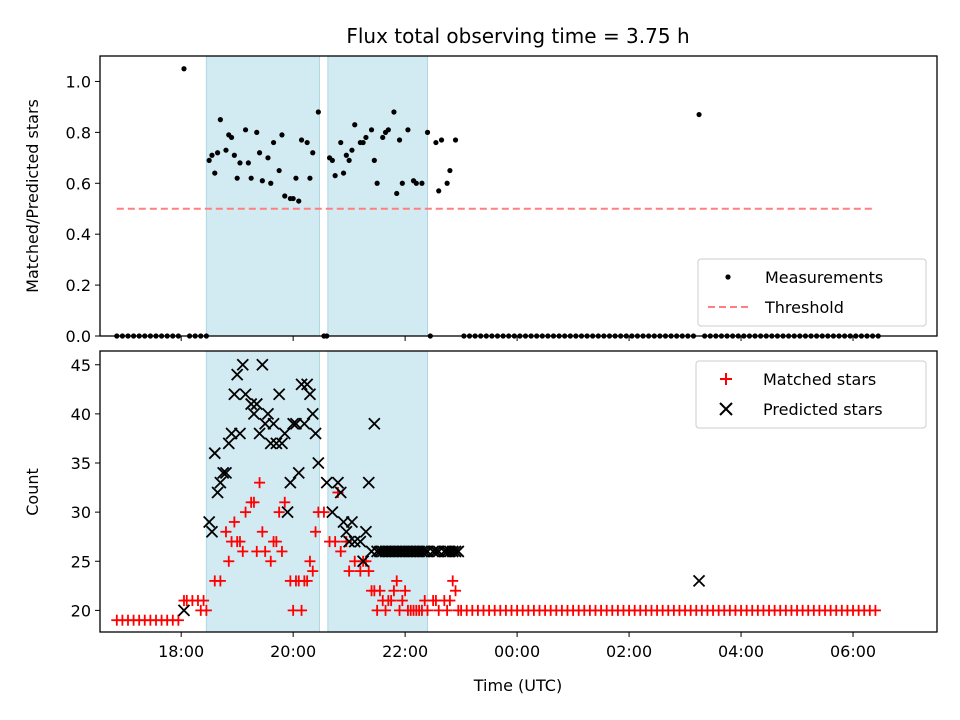  What do you see at coordinates (81, 512) in the screenshot?
I see `bottom-y-tick-label: 30` at bounding box center [81, 512].